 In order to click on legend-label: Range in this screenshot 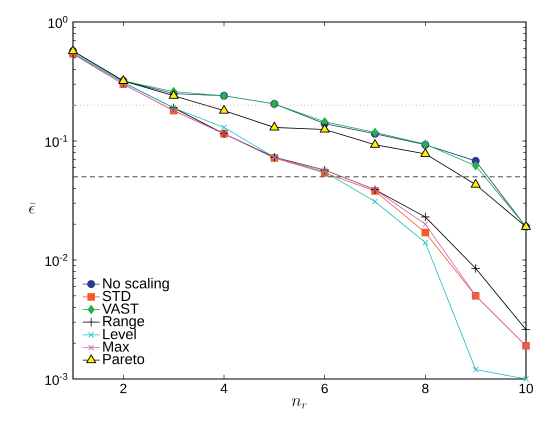, I will do `click(123, 323)`.